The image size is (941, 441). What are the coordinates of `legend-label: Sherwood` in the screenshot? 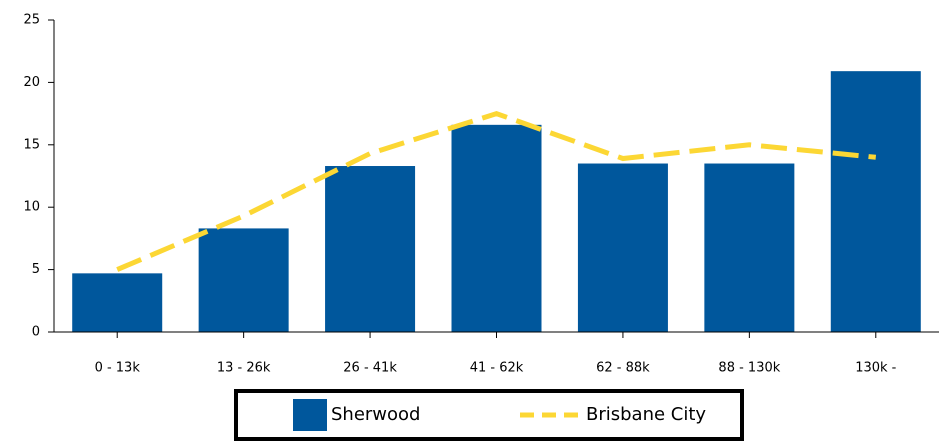 It's located at (375, 414).